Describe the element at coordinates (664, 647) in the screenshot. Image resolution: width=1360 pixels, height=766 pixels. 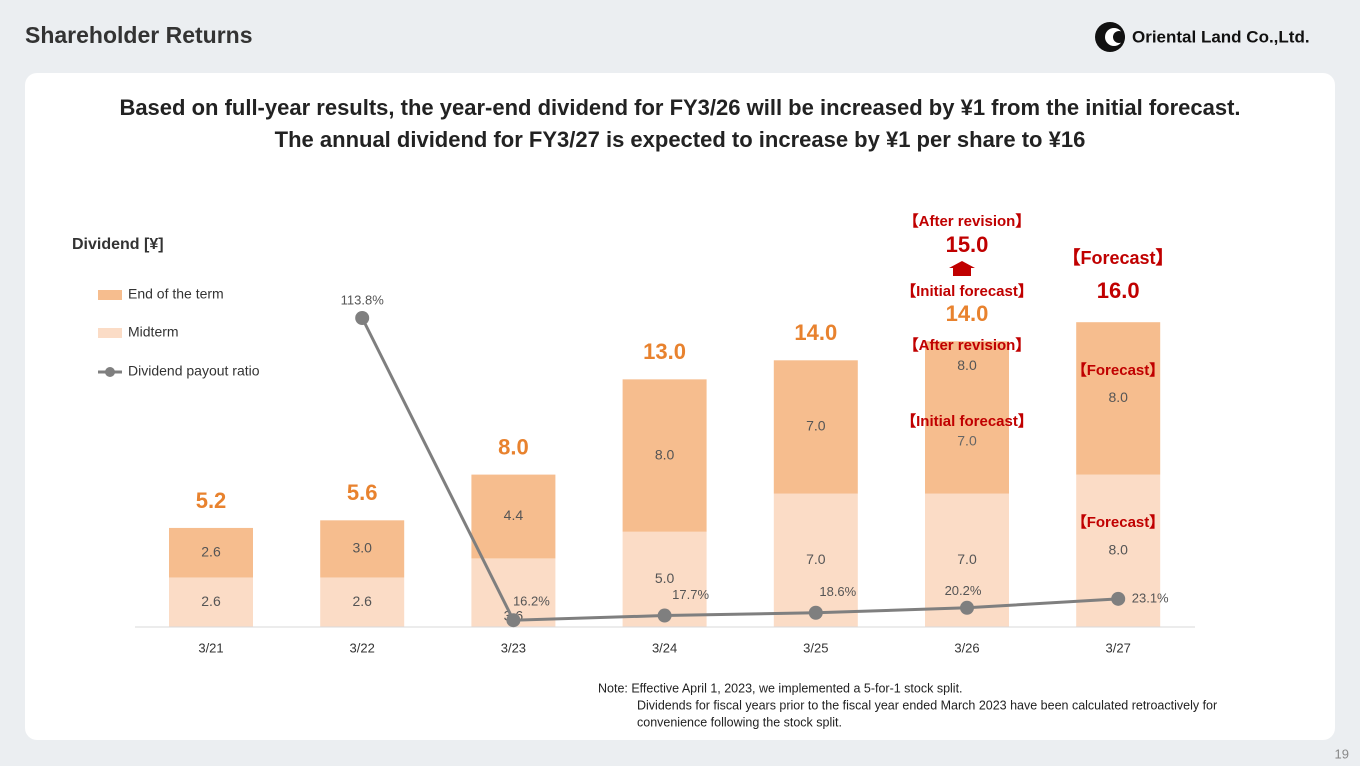
I see `x-tick-label: 3/24` at that location.